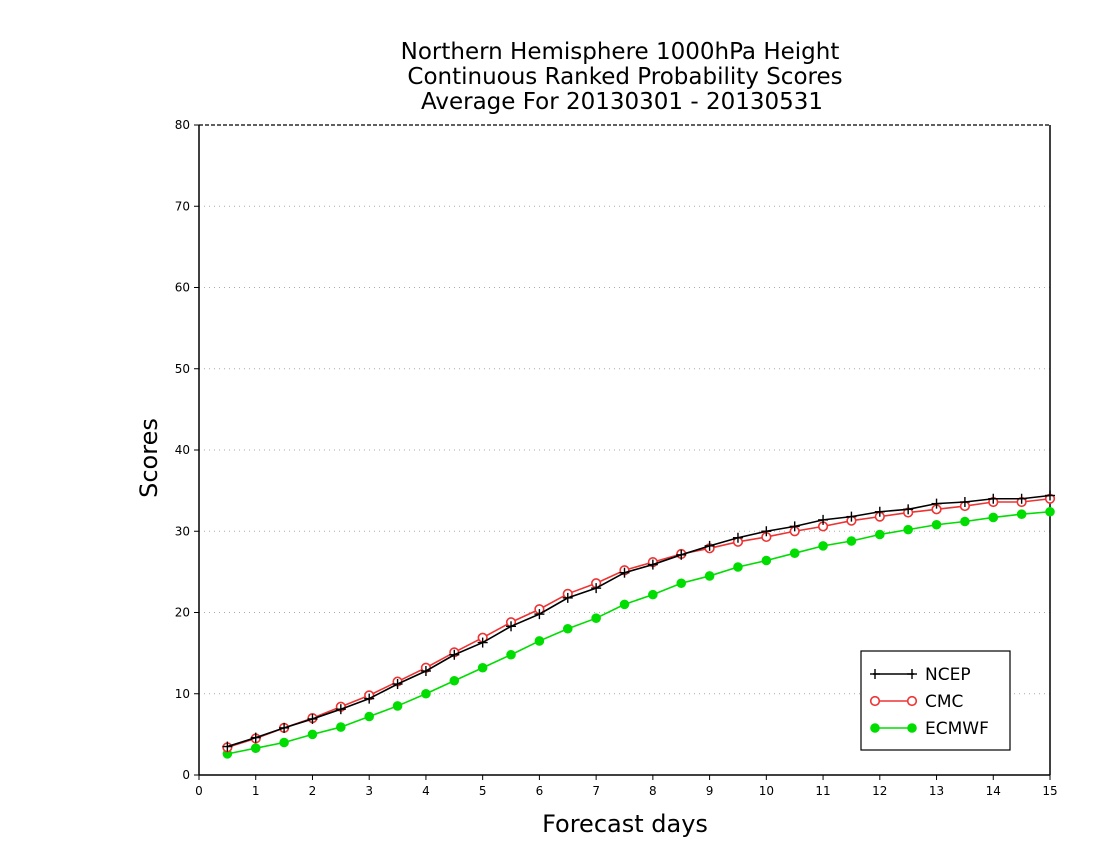 This screenshot has height=850, width=1100. Describe the element at coordinates (944, 702) in the screenshot. I see `legend-label-cmc: CMC` at that location.